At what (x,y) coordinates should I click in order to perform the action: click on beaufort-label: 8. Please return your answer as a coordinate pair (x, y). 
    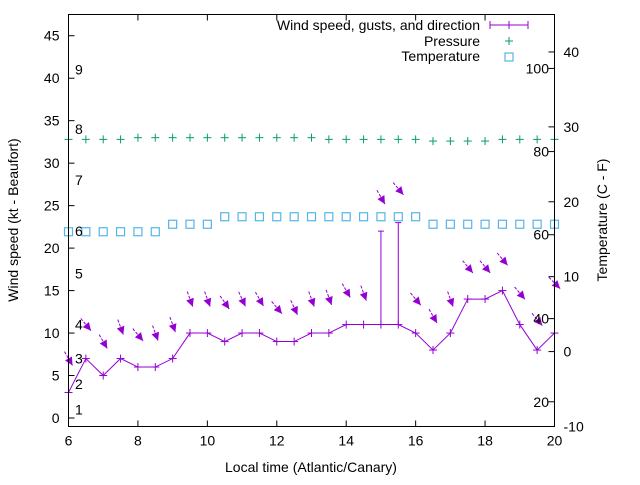
    Looking at the image, I should click on (79, 129).